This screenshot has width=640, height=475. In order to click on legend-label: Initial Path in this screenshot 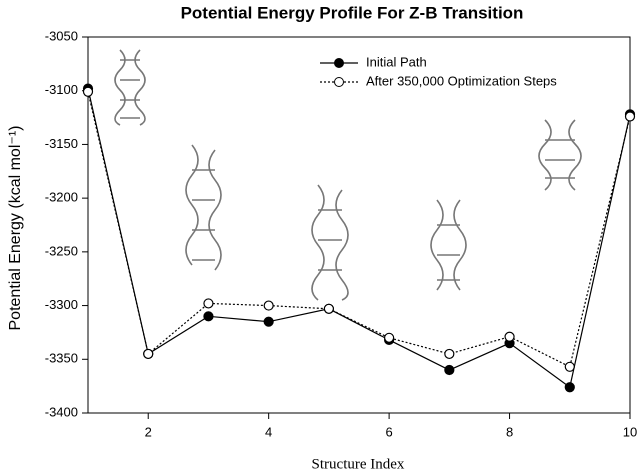, I will do `click(396, 61)`.